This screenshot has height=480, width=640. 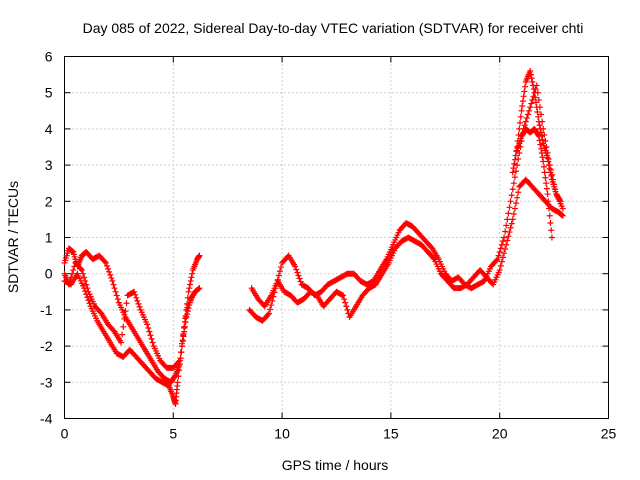 I want to click on y-tick-label: -1, so click(x=46, y=310).